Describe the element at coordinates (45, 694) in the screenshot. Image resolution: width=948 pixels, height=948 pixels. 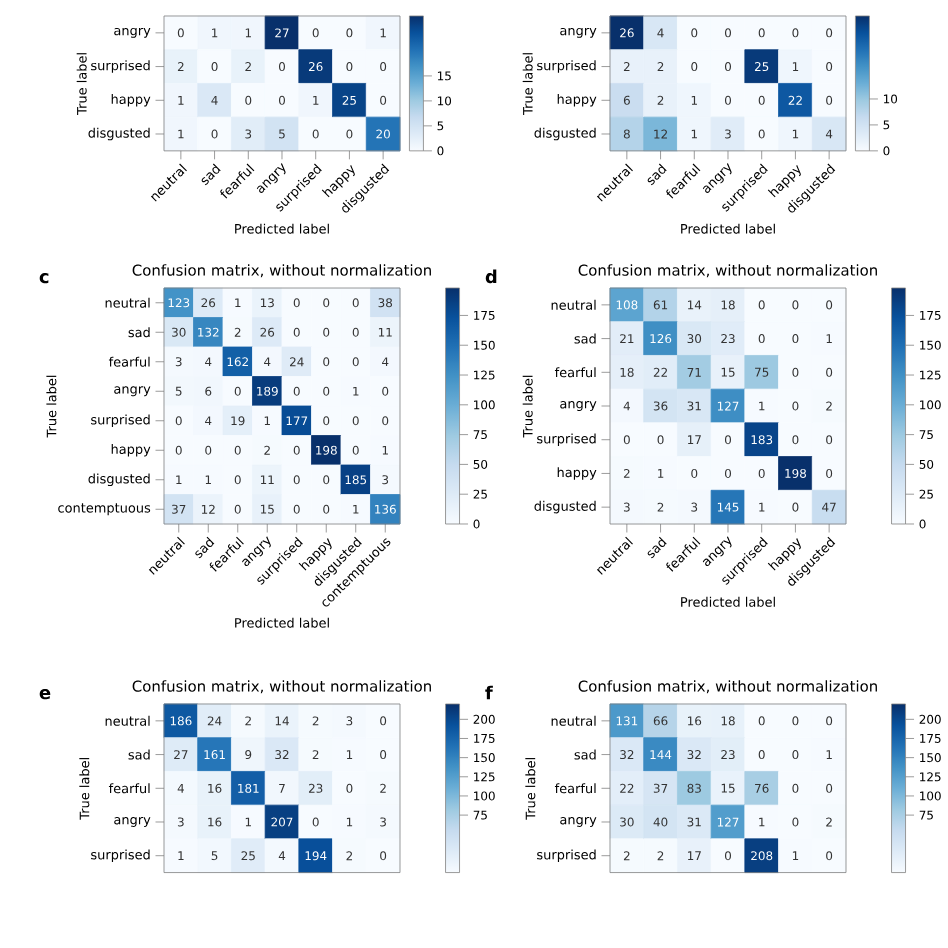
I see `text: e` at that location.